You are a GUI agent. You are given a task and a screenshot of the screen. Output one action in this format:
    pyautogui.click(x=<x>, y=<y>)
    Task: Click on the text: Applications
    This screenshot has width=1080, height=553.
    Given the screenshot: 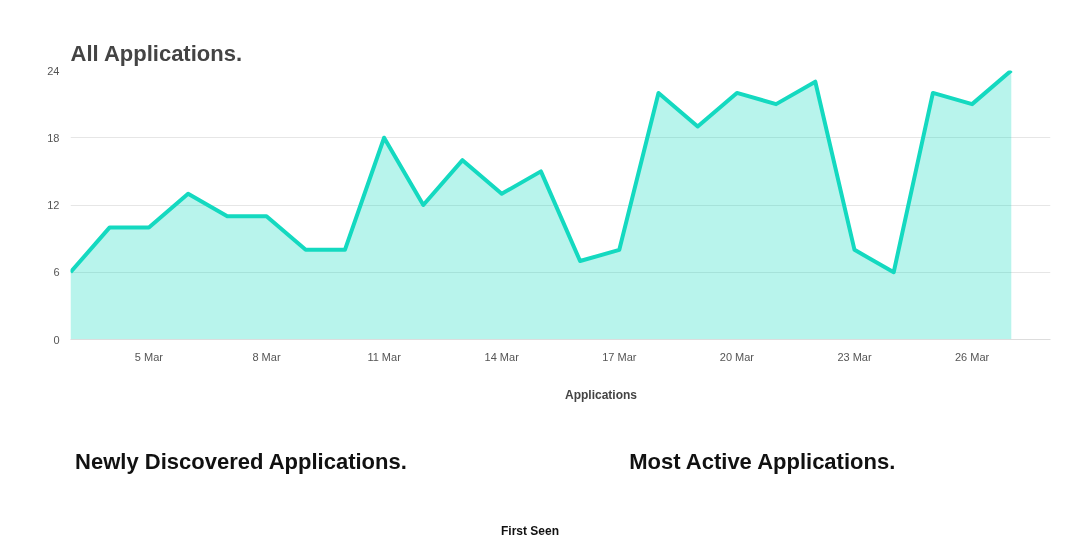 What is the action you would take?
    pyautogui.click(x=601, y=395)
    